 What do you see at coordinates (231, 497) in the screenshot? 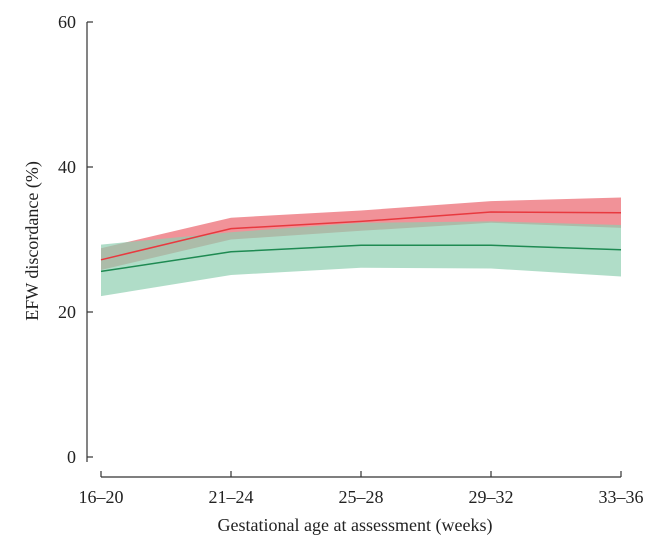
I see `x-tick-label-1: 21–24` at bounding box center [231, 497].